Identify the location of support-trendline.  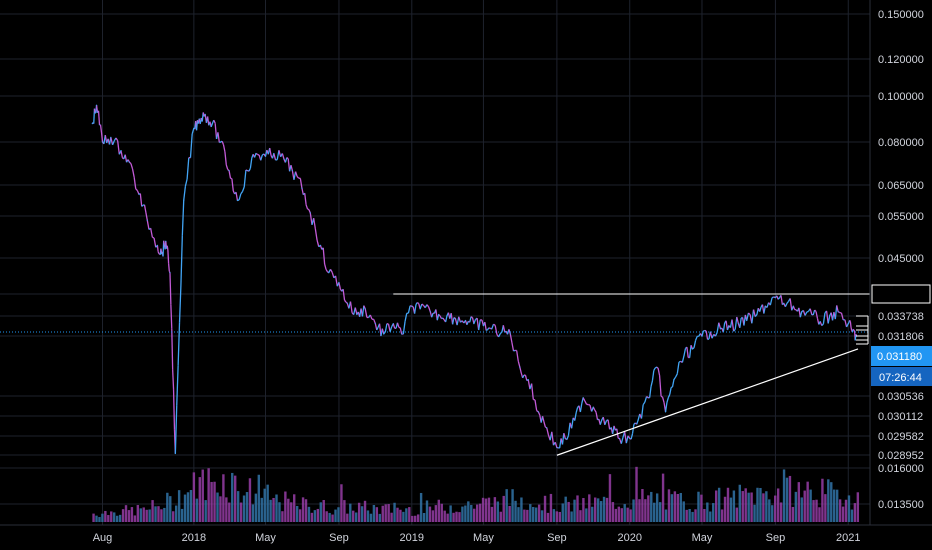
(707, 402).